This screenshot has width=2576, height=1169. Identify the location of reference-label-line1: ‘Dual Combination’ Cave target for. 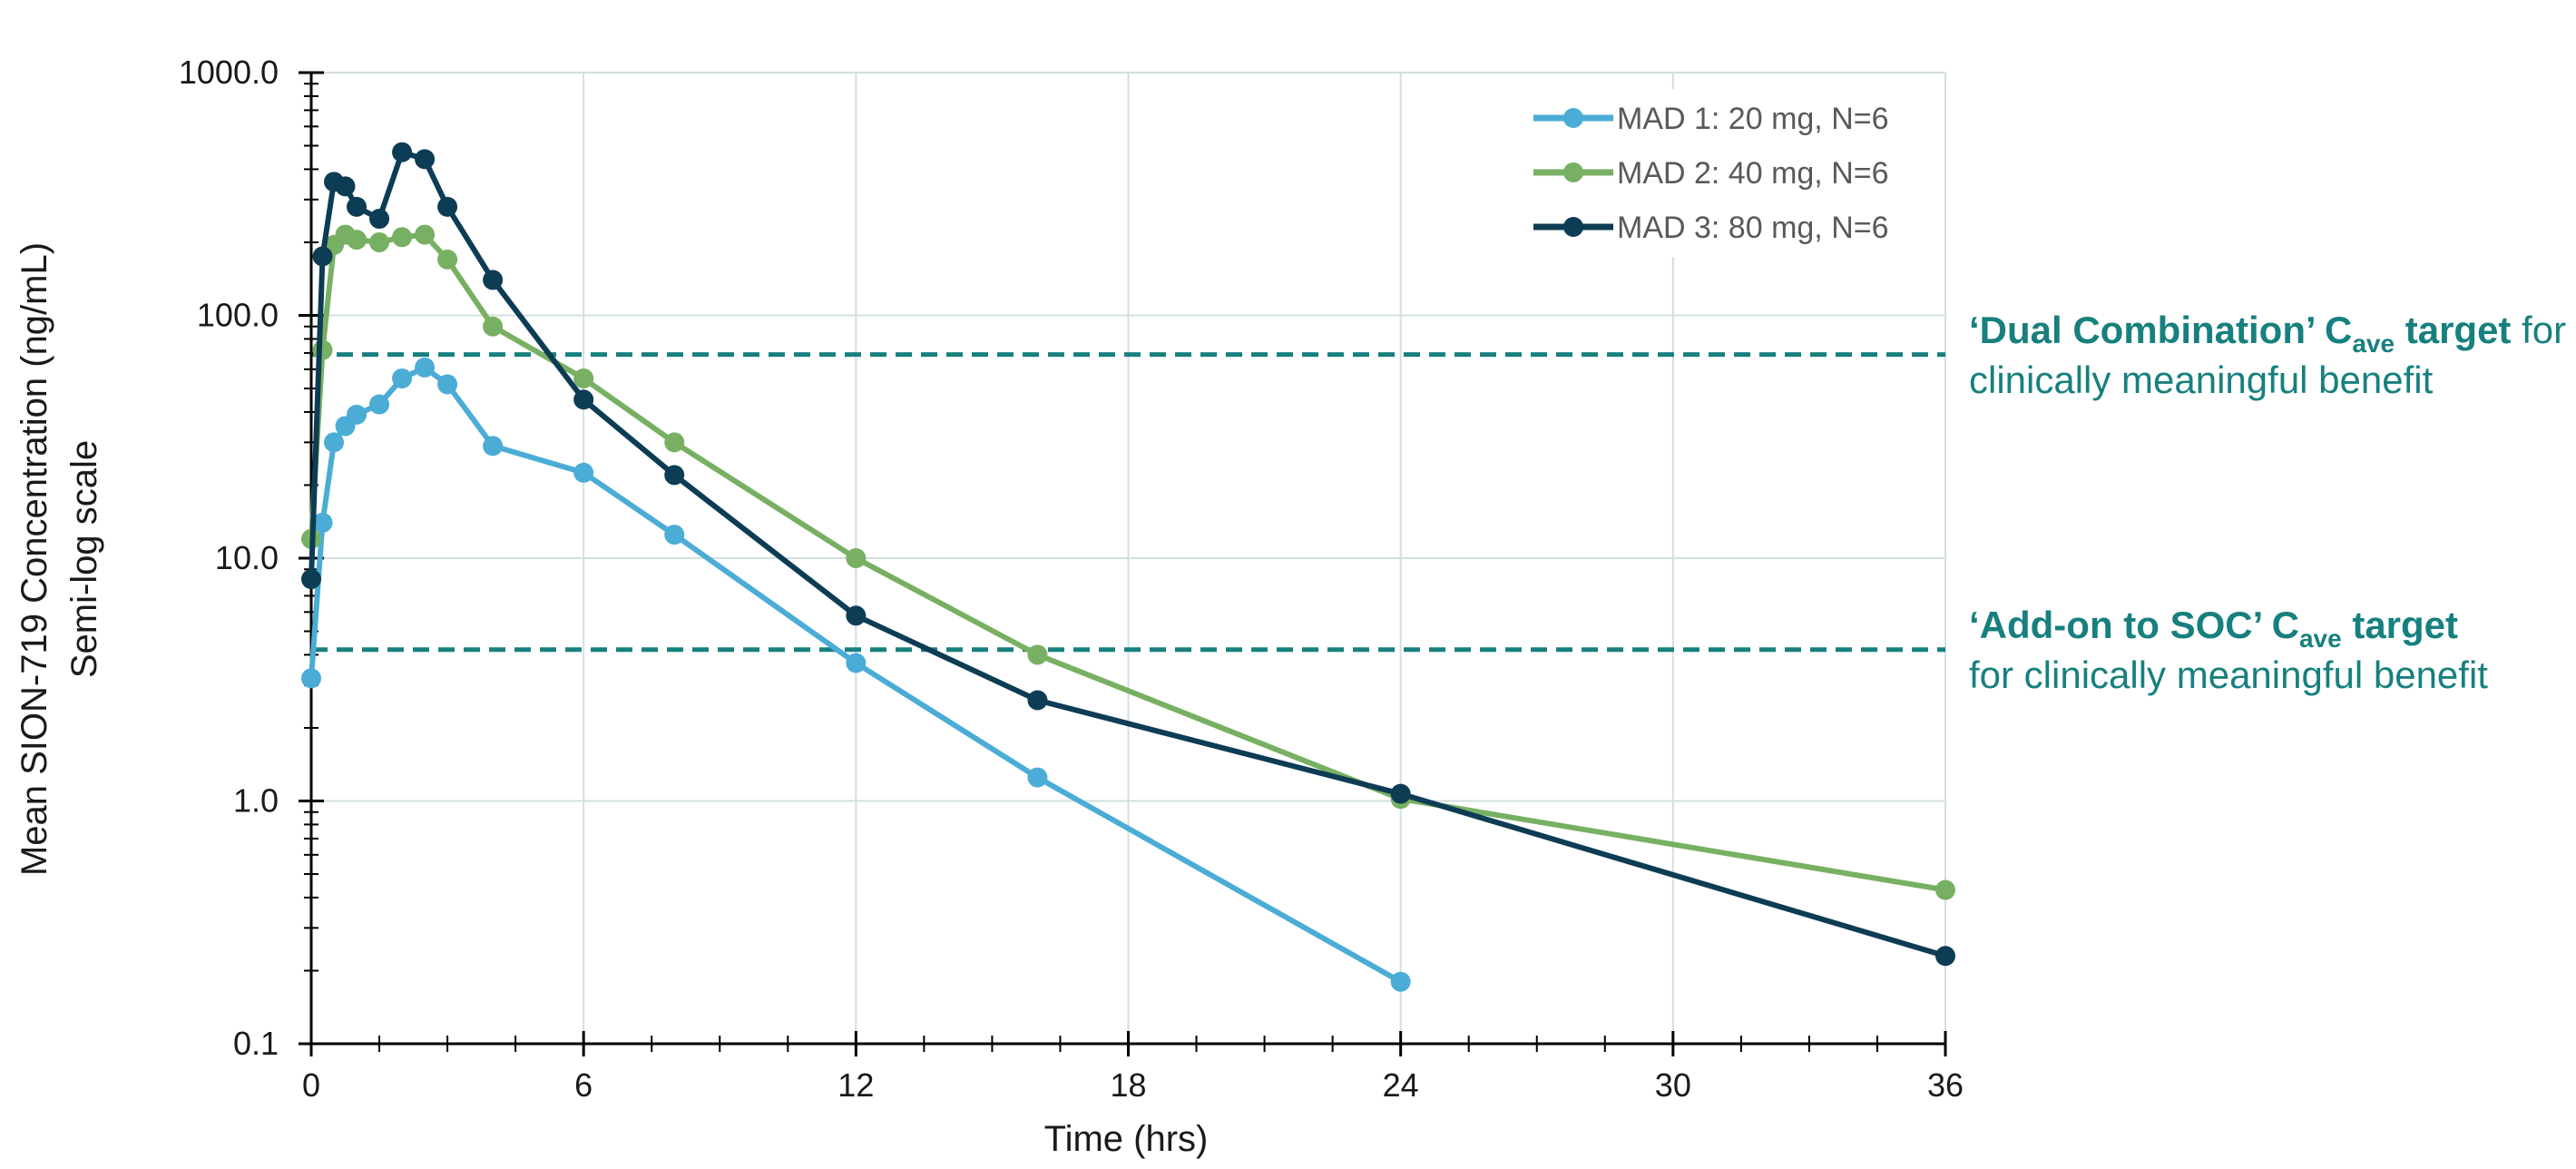
(2267, 334).